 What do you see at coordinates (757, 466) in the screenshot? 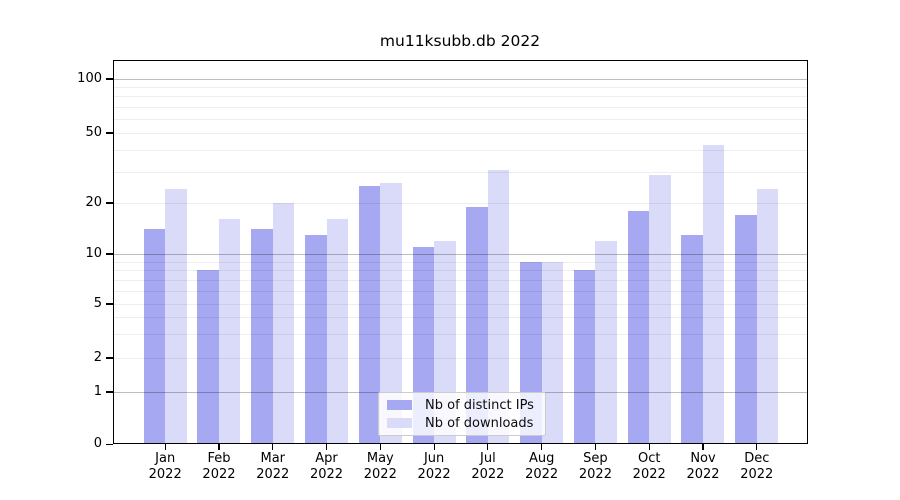
I see `x-tick-label-dec: Dec 2022` at bounding box center [757, 466].